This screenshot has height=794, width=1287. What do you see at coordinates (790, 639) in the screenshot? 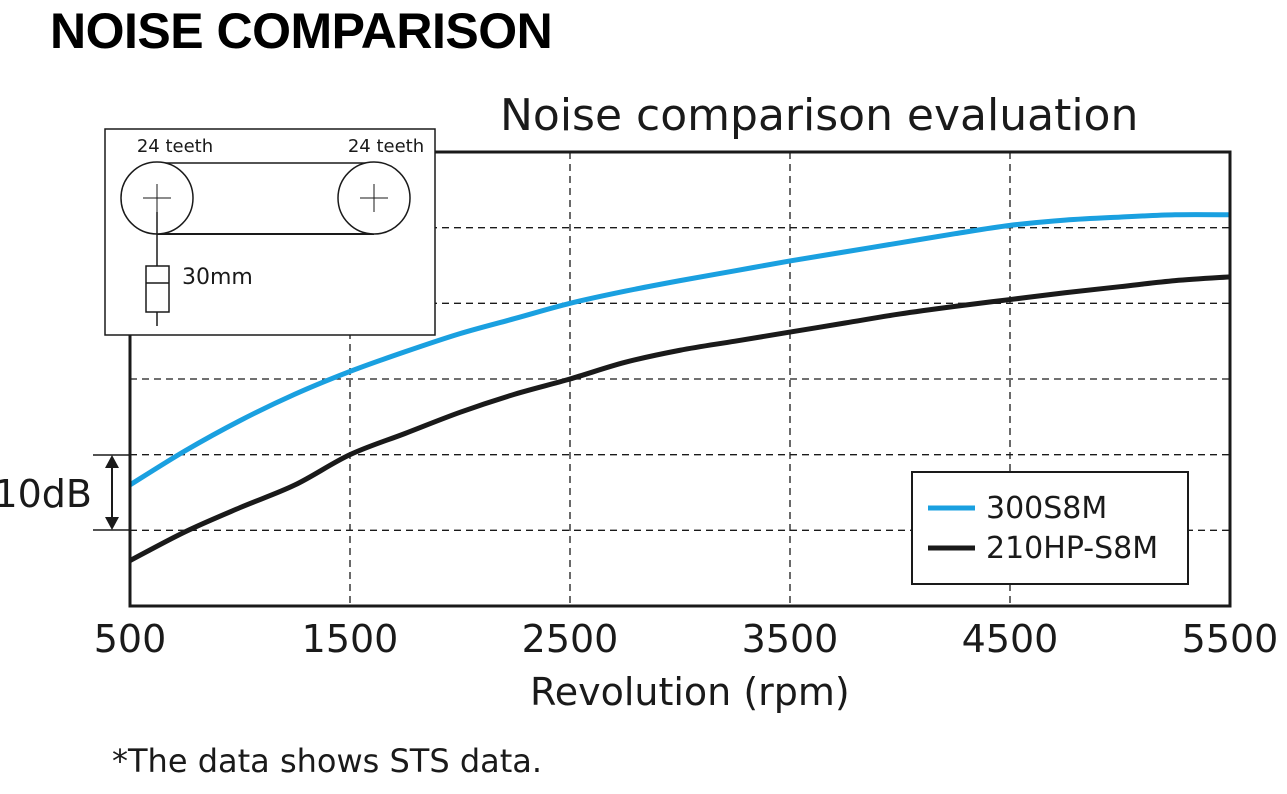
I see `x-tick-label: 3500` at bounding box center [790, 639].